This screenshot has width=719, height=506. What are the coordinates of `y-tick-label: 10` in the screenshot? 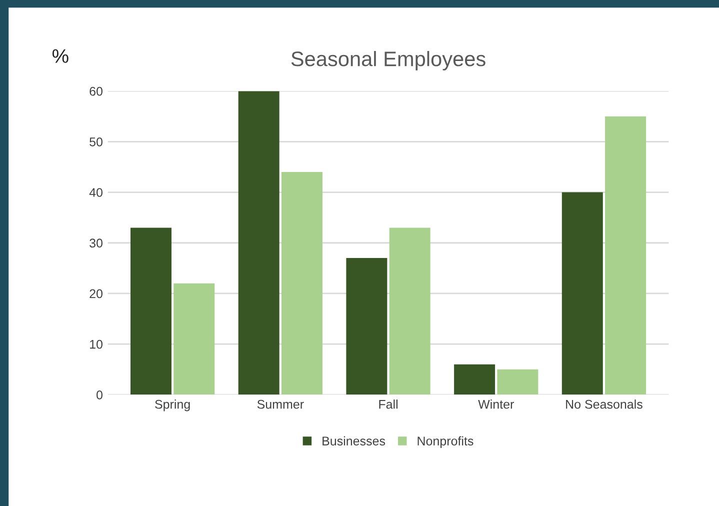 It's located at (96, 344).